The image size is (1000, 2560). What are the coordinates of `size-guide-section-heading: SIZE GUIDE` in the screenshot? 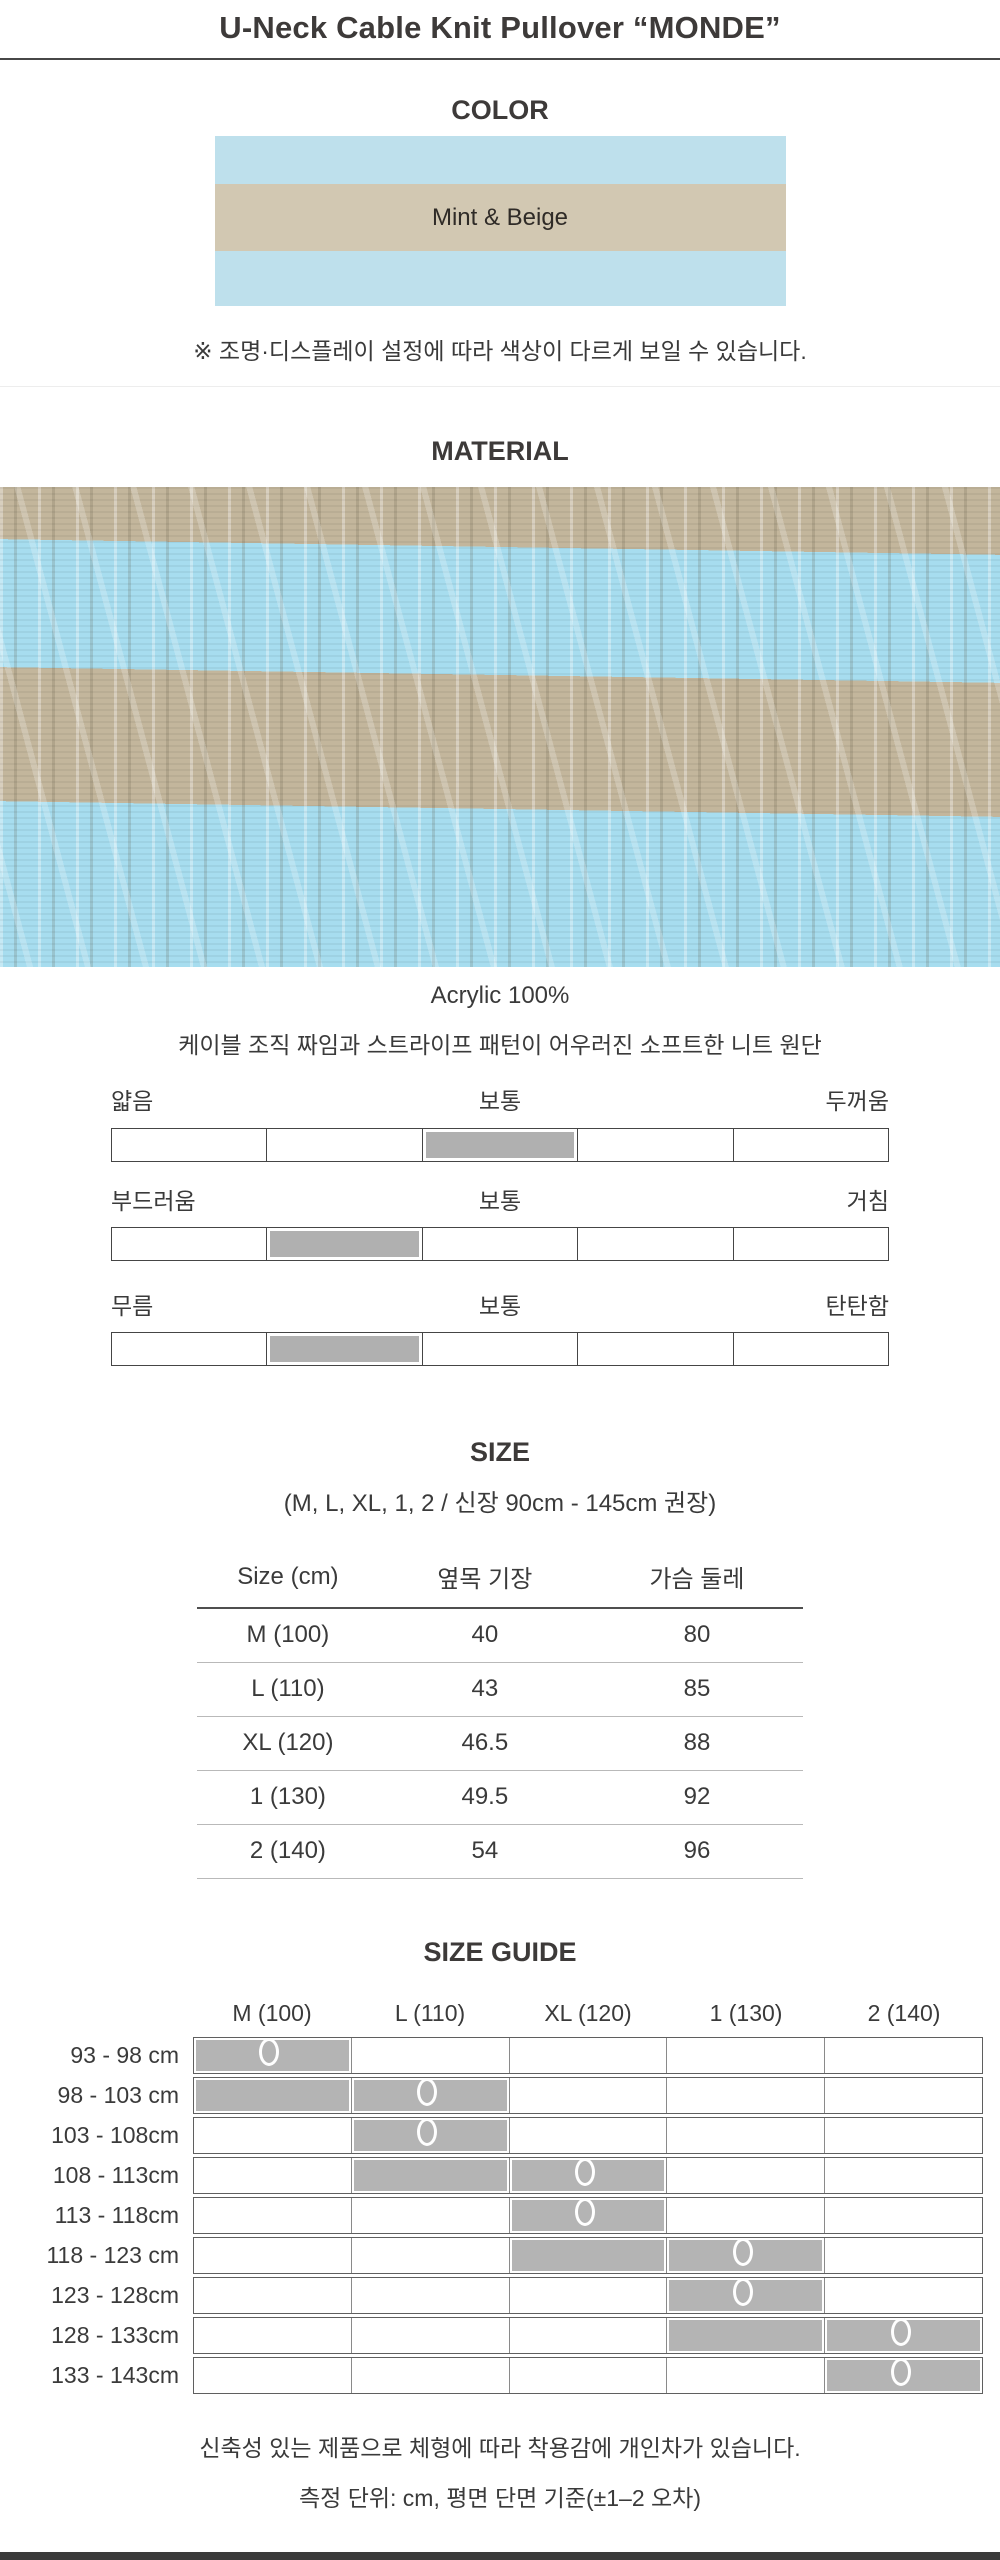 It's located at (500, 1951).